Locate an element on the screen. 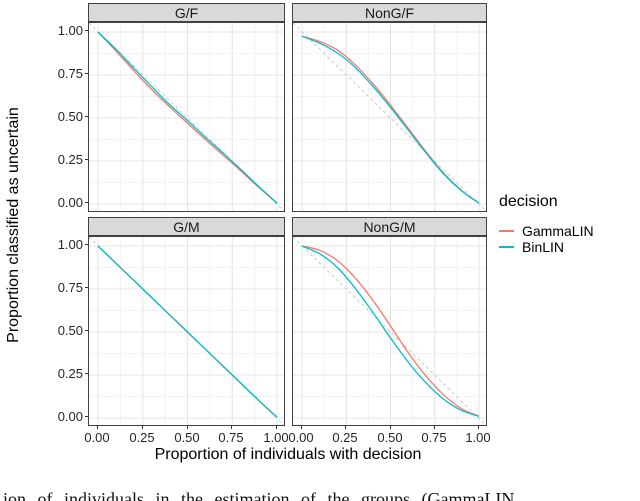  legend: decision GammaLIN BinLIN is located at coordinates (546, 224).